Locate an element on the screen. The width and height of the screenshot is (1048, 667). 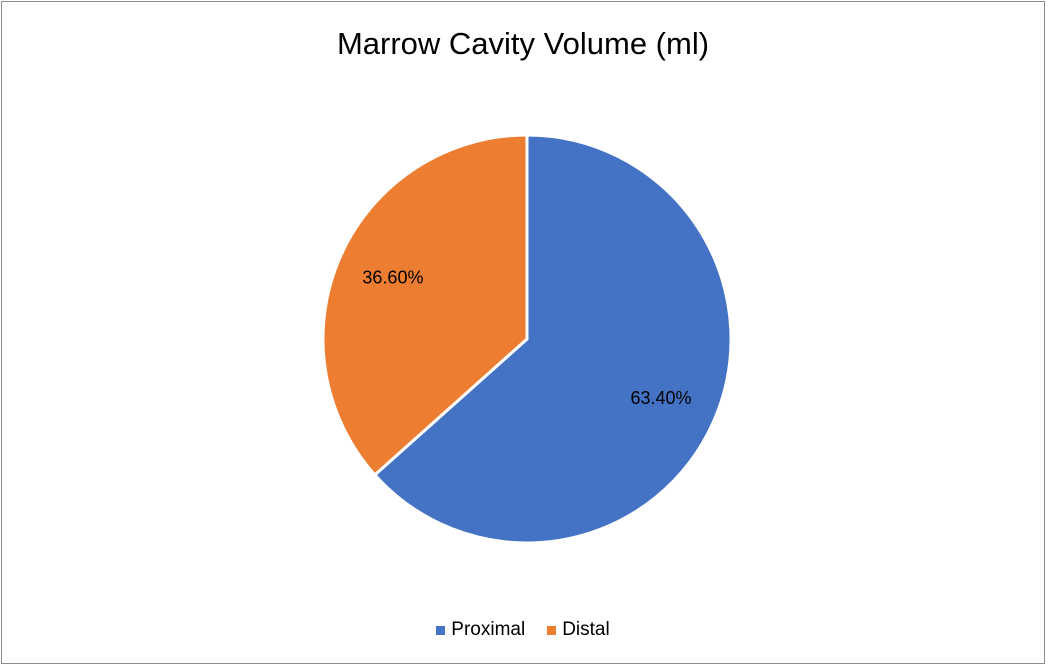
legend-swatch-distal is located at coordinates (552, 630).